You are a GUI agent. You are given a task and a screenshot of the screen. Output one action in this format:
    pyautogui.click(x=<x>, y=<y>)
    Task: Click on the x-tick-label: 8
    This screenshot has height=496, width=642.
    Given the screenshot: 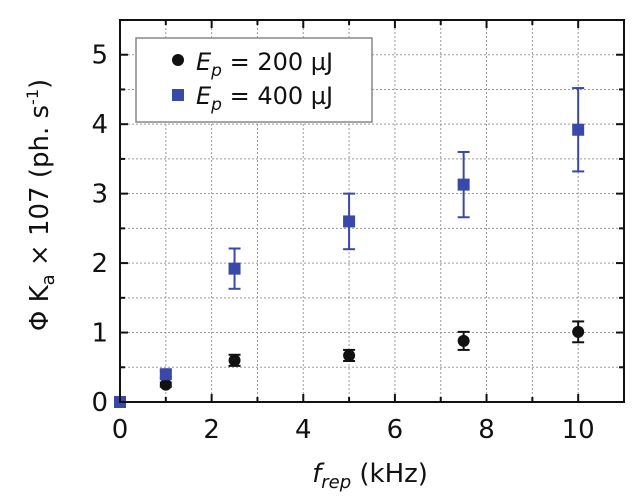 What is the action you would take?
    pyautogui.click(x=486, y=430)
    